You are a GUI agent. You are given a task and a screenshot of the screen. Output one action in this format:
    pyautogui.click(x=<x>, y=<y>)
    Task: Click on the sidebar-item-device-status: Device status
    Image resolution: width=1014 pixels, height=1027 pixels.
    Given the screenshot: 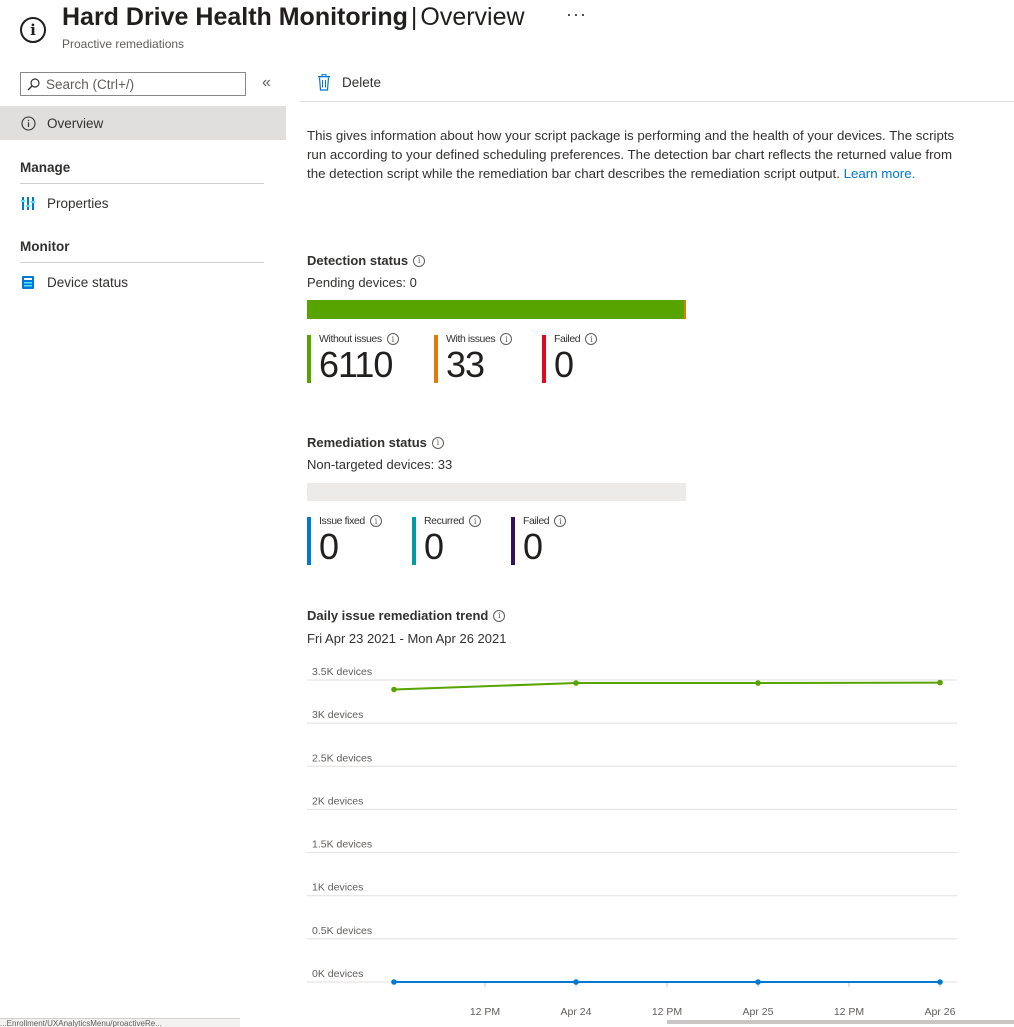 What is the action you would take?
    pyautogui.click(x=143, y=282)
    